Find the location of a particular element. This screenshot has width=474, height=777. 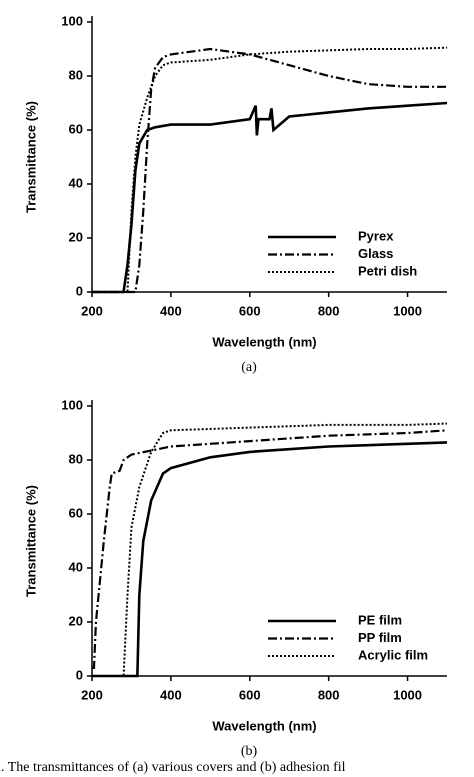

legend-label: Petri dish is located at coordinates (387, 270).